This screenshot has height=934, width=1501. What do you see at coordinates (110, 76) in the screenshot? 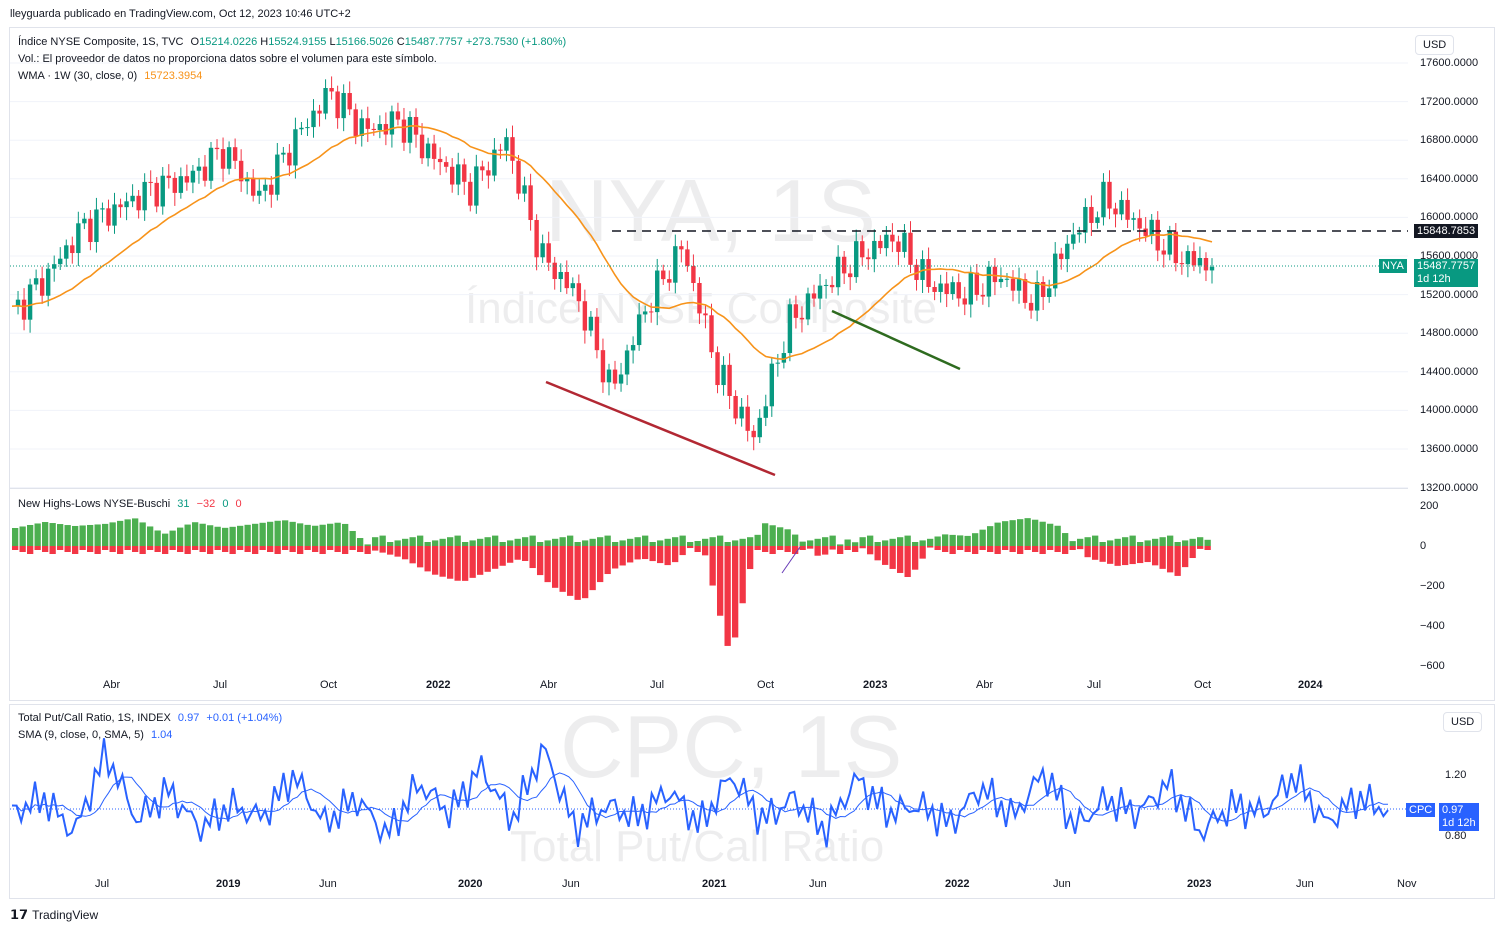
I see `wma-legend: WMA · 1W (30, close, 0) 15723.3954` at bounding box center [110, 76].